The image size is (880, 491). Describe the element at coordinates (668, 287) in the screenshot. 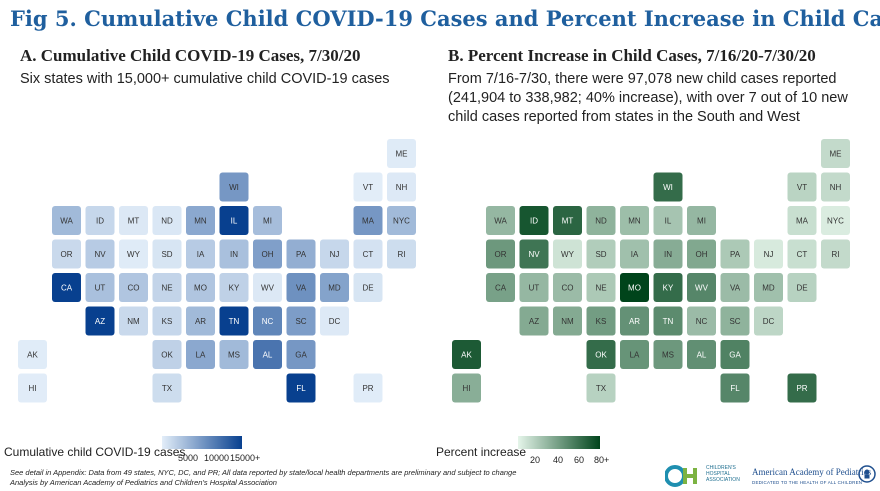

I see `state-tile-ky: KY` at that location.